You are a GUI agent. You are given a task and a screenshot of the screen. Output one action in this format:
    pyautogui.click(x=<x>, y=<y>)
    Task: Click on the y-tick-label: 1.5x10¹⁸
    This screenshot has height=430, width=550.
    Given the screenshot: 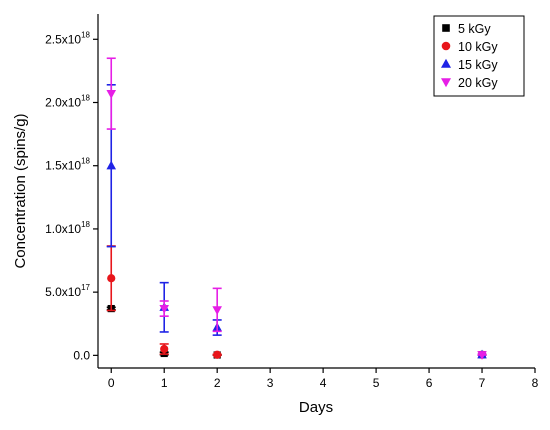 What is the action you would take?
    pyautogui.click(x=67, y=165)
    